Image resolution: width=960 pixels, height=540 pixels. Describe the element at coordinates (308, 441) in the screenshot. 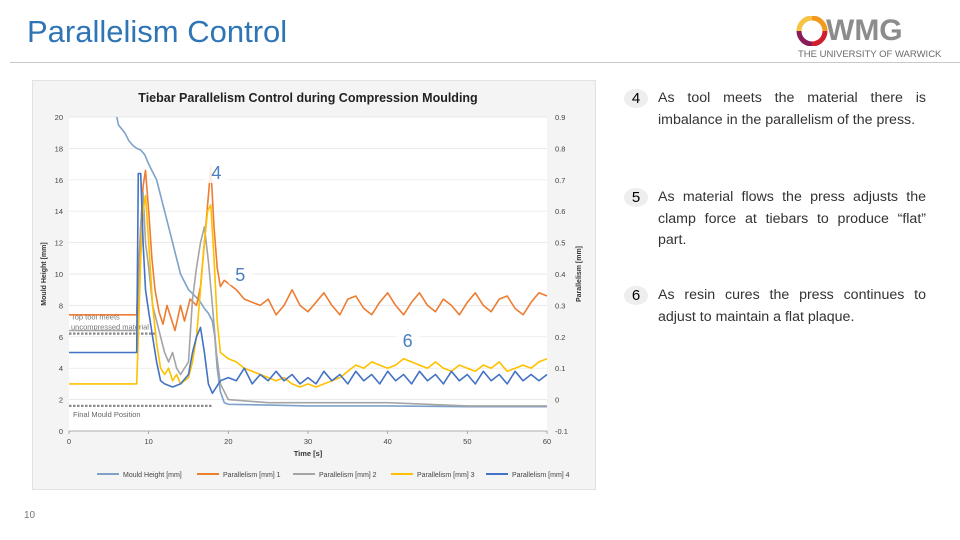

I see `x-tick-label: 30` at that location.